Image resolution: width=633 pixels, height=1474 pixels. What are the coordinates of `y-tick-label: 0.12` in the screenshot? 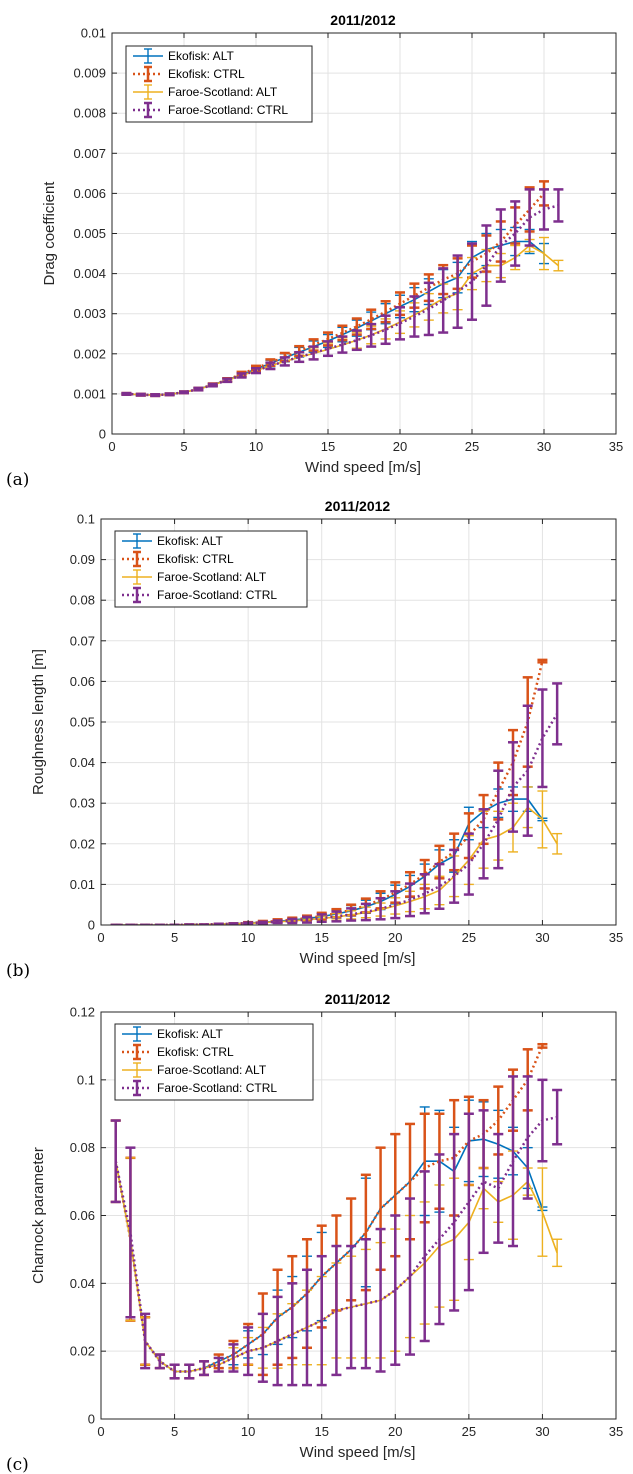 It's located at (82, 1012).